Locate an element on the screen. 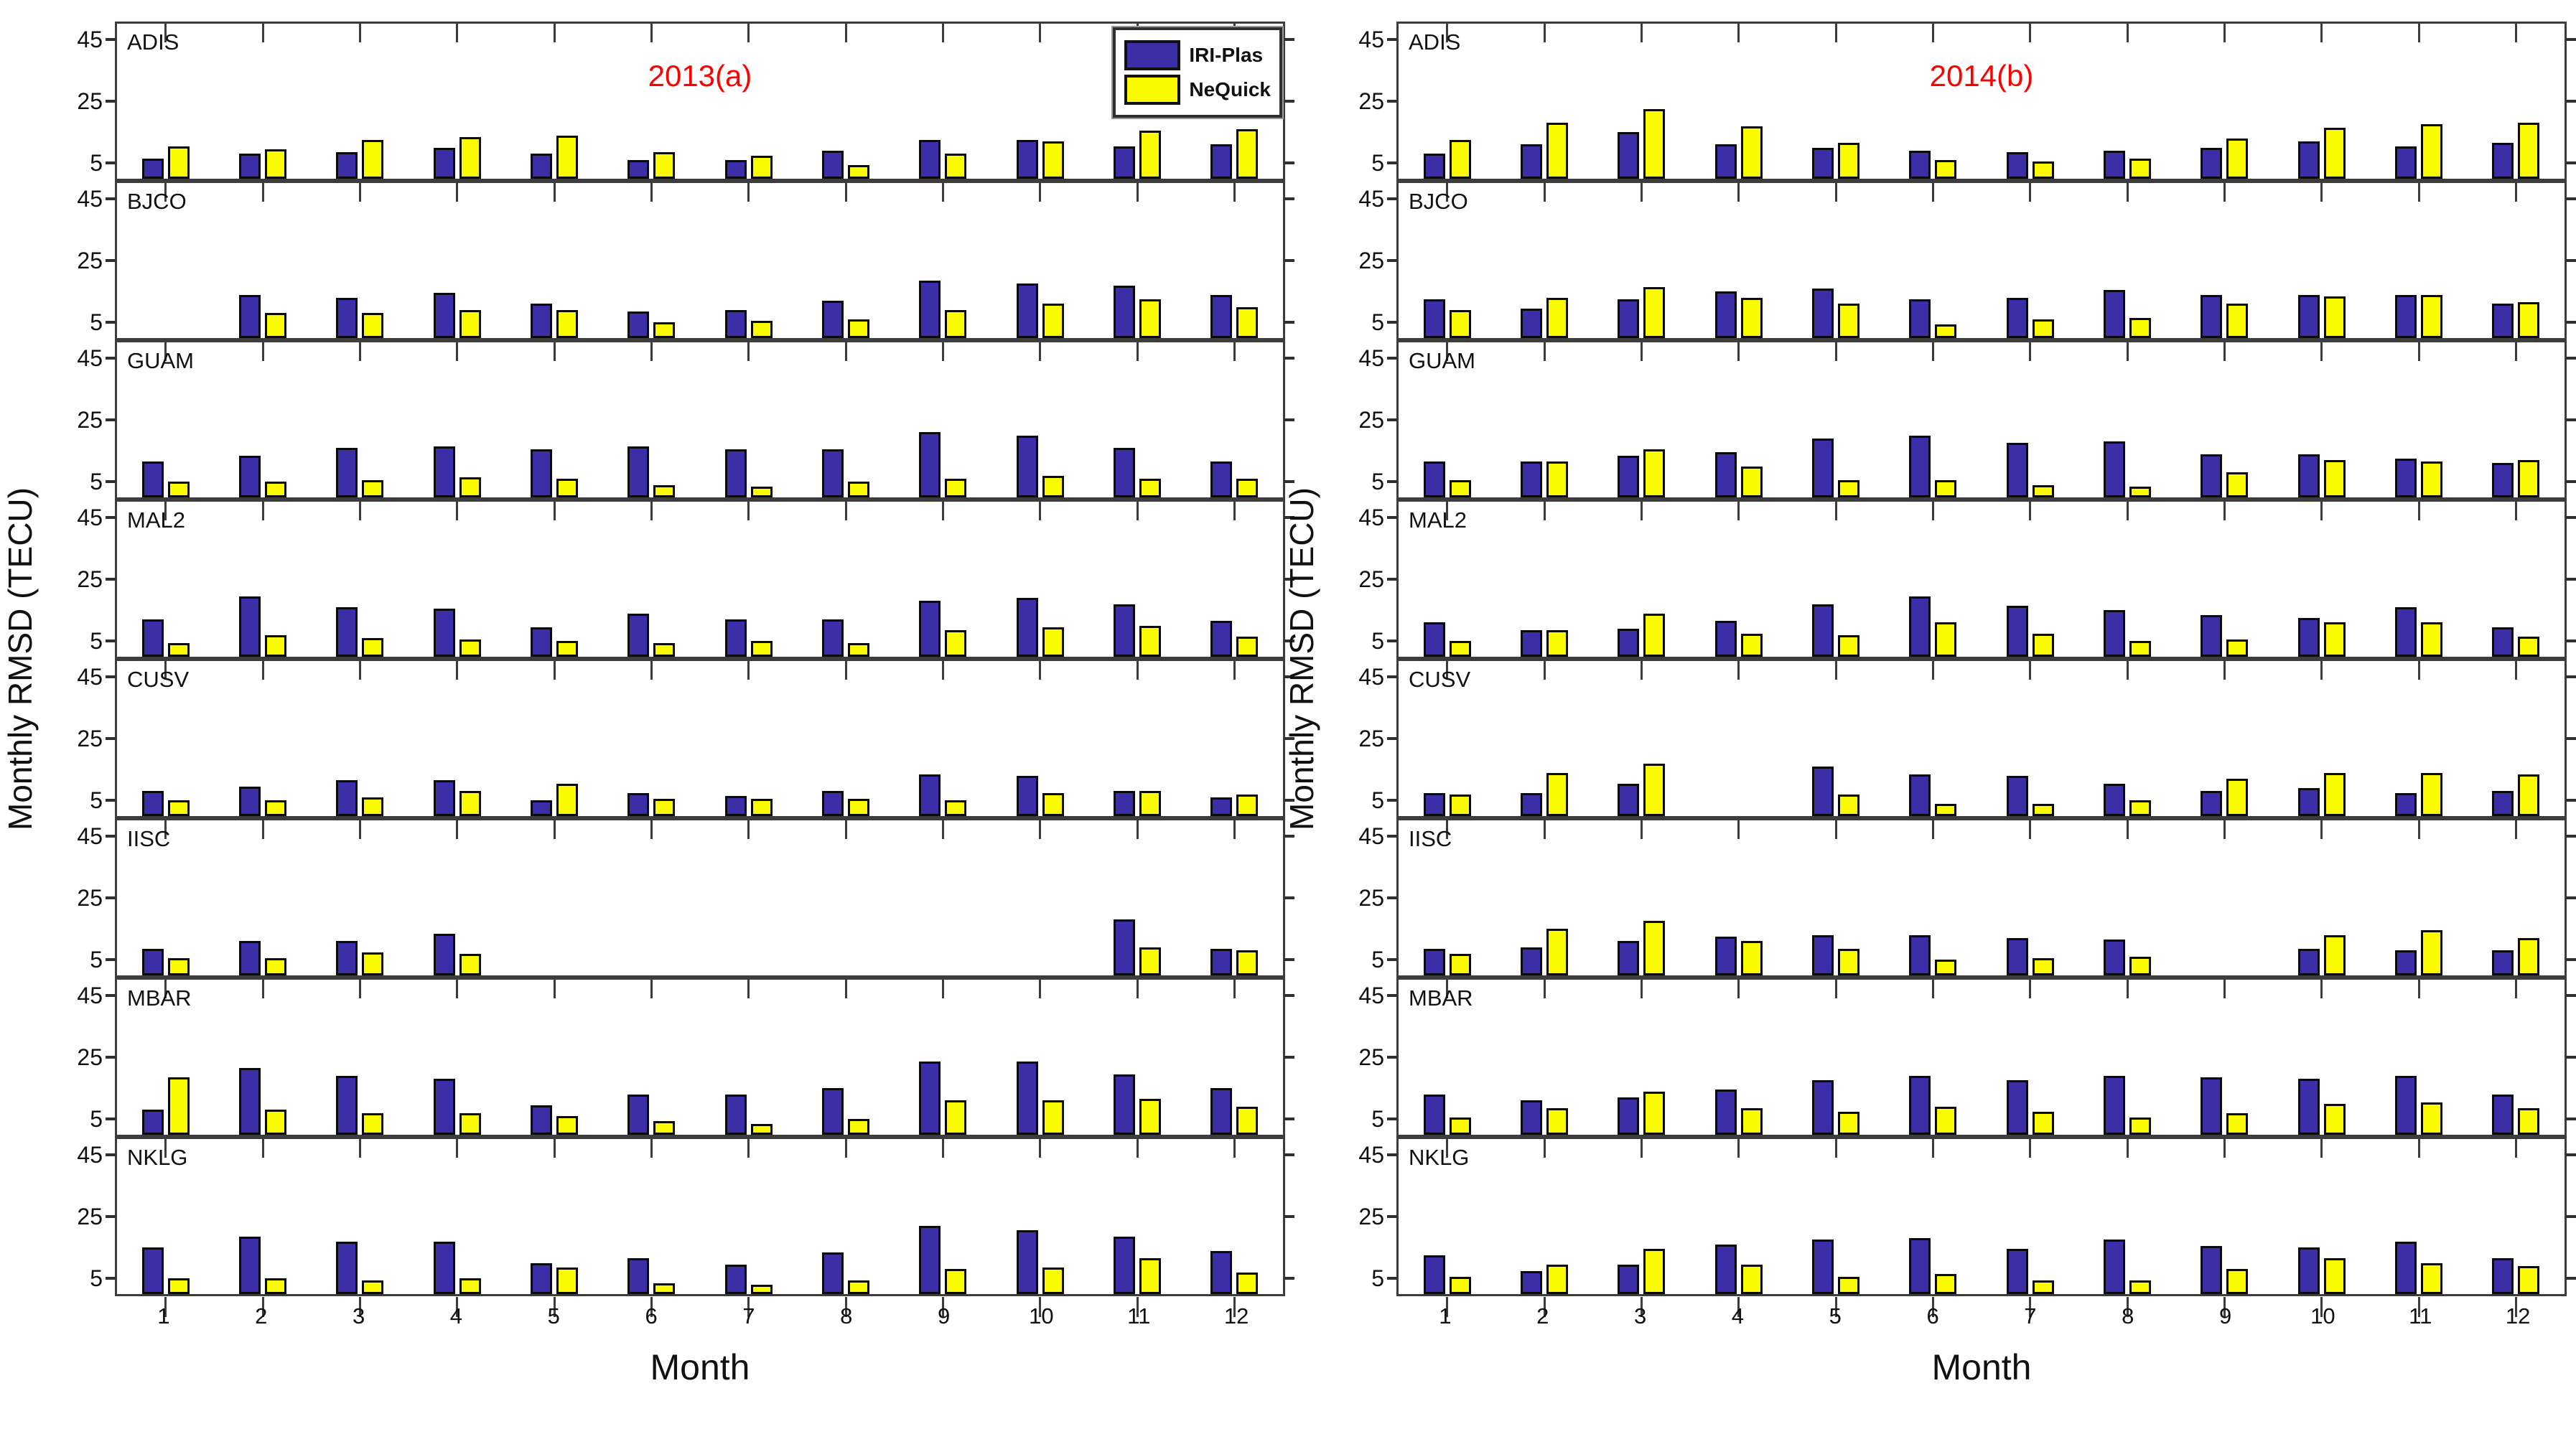 The width and height of the screenshot is (2576, 1429). station-label: MAL2 is located at coordinates (156, 520).